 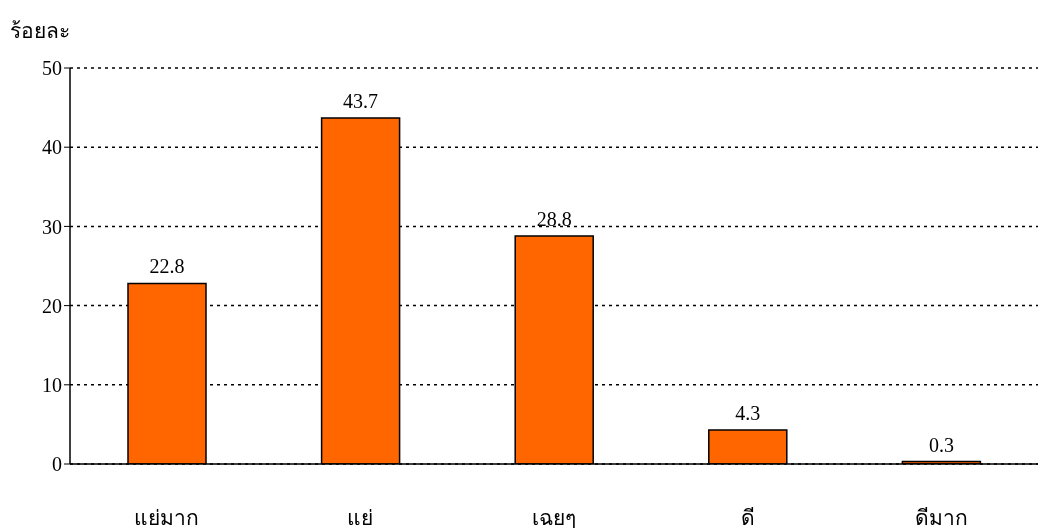 I want to click on data-label: 28.8, so click(x=554, y=218).